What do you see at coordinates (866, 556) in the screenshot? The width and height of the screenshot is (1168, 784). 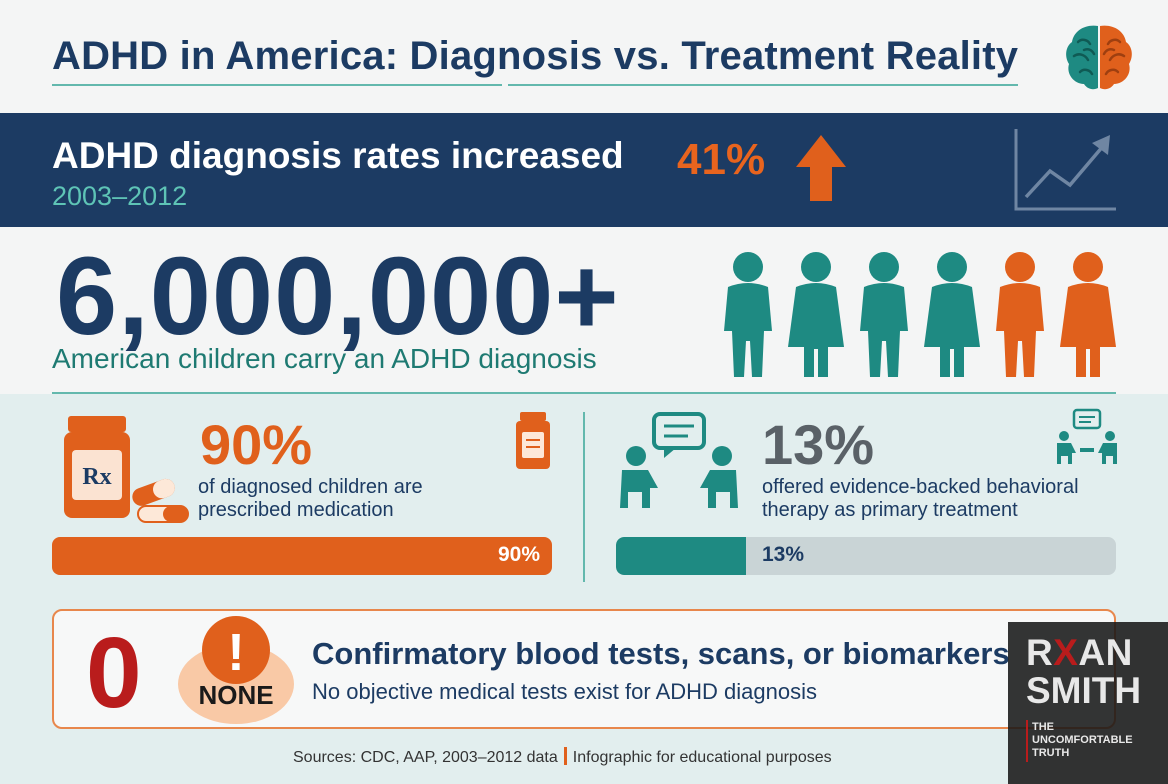 I see `therapy-progress-bar: 13%` at bounding box center [866, 556].